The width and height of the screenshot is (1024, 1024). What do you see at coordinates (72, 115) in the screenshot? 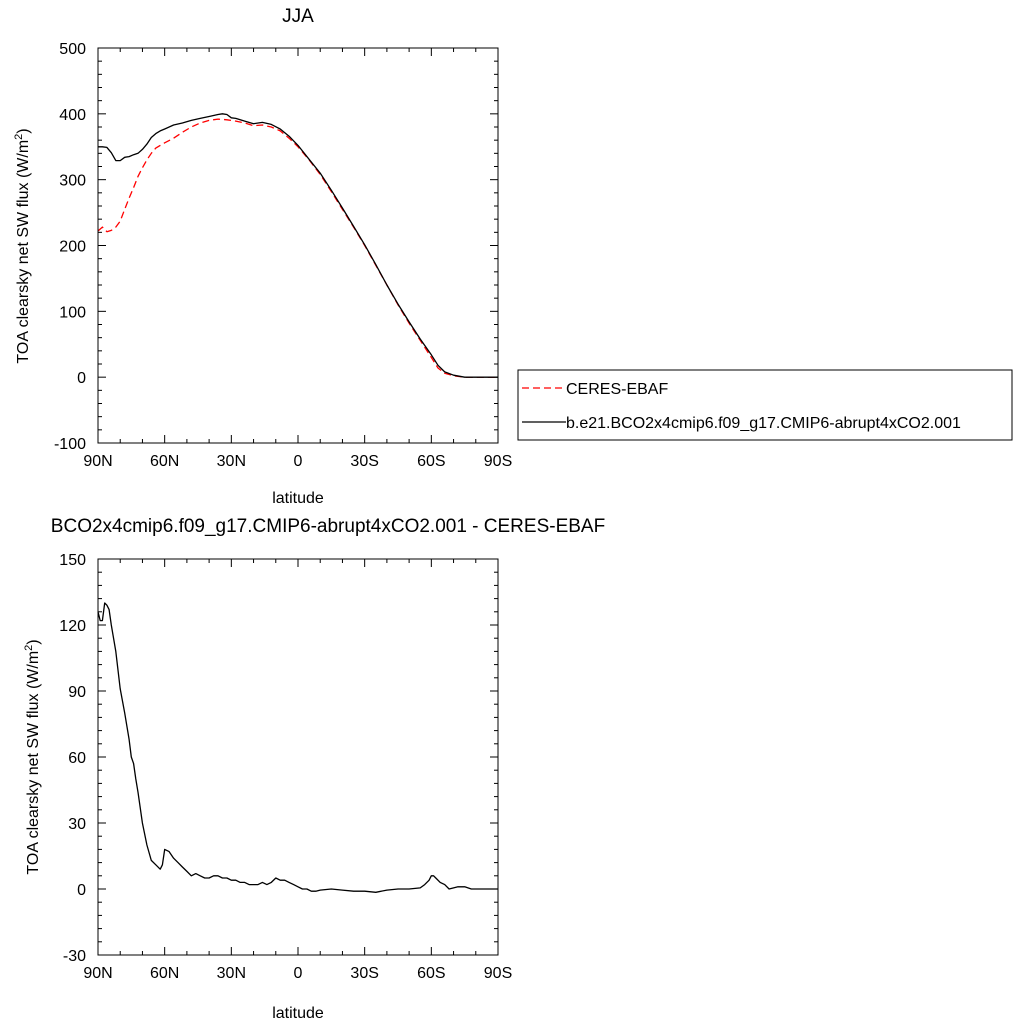
I see `y-tick-label: 400` at bounding box center [72, 115].